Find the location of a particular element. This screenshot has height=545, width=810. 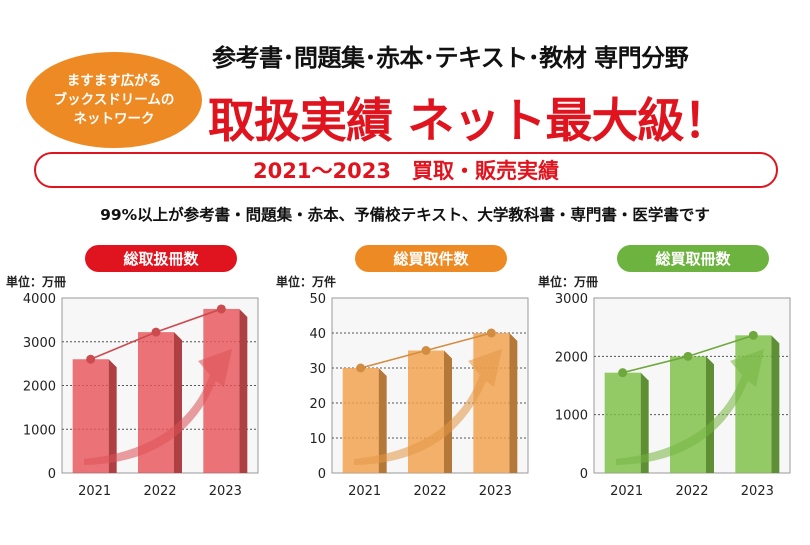

badge-line-3: ネットワーク is located at coordinates (114, 118).